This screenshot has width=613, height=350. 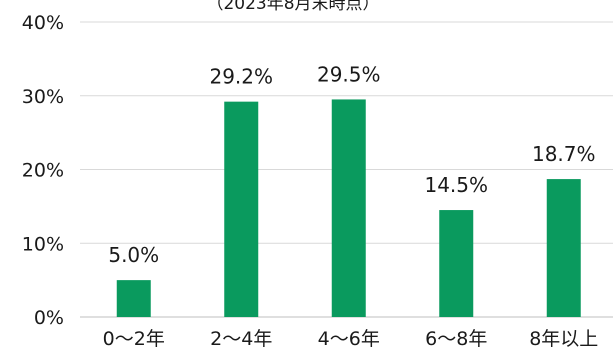 What do you see at coordinates (563, 339) in the screenshot?
I see `x-tick-label-4: 8年以上` at bounding box center [563, 339].